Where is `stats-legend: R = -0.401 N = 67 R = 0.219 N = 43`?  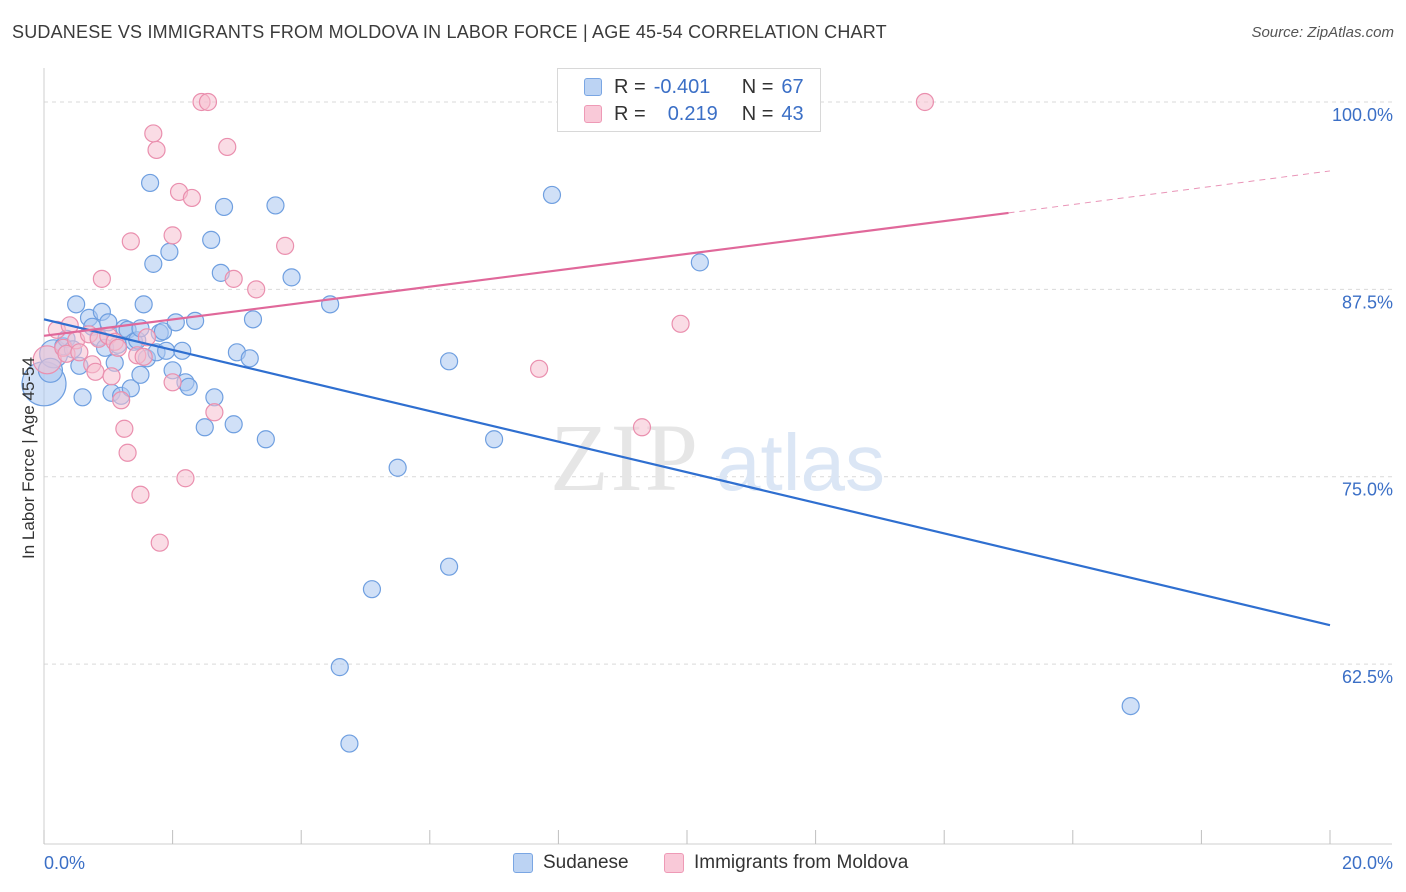 stats-legend: R = -0.401 N = 67 R = 0.219 N = 43 is located at coordinates (689, 100).